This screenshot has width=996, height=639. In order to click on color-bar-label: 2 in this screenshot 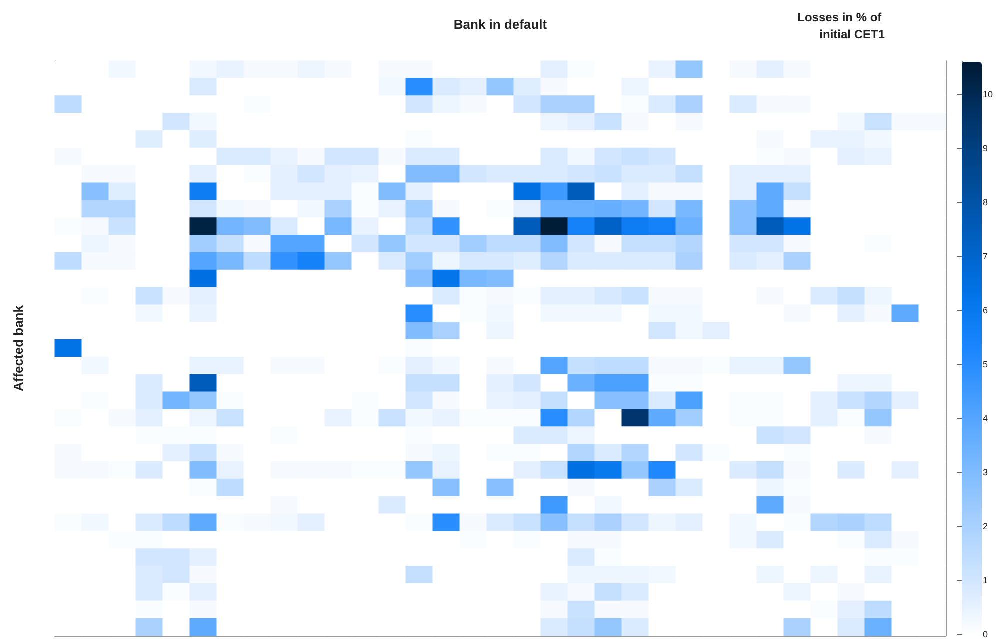, I will do `click(985, 526)`.